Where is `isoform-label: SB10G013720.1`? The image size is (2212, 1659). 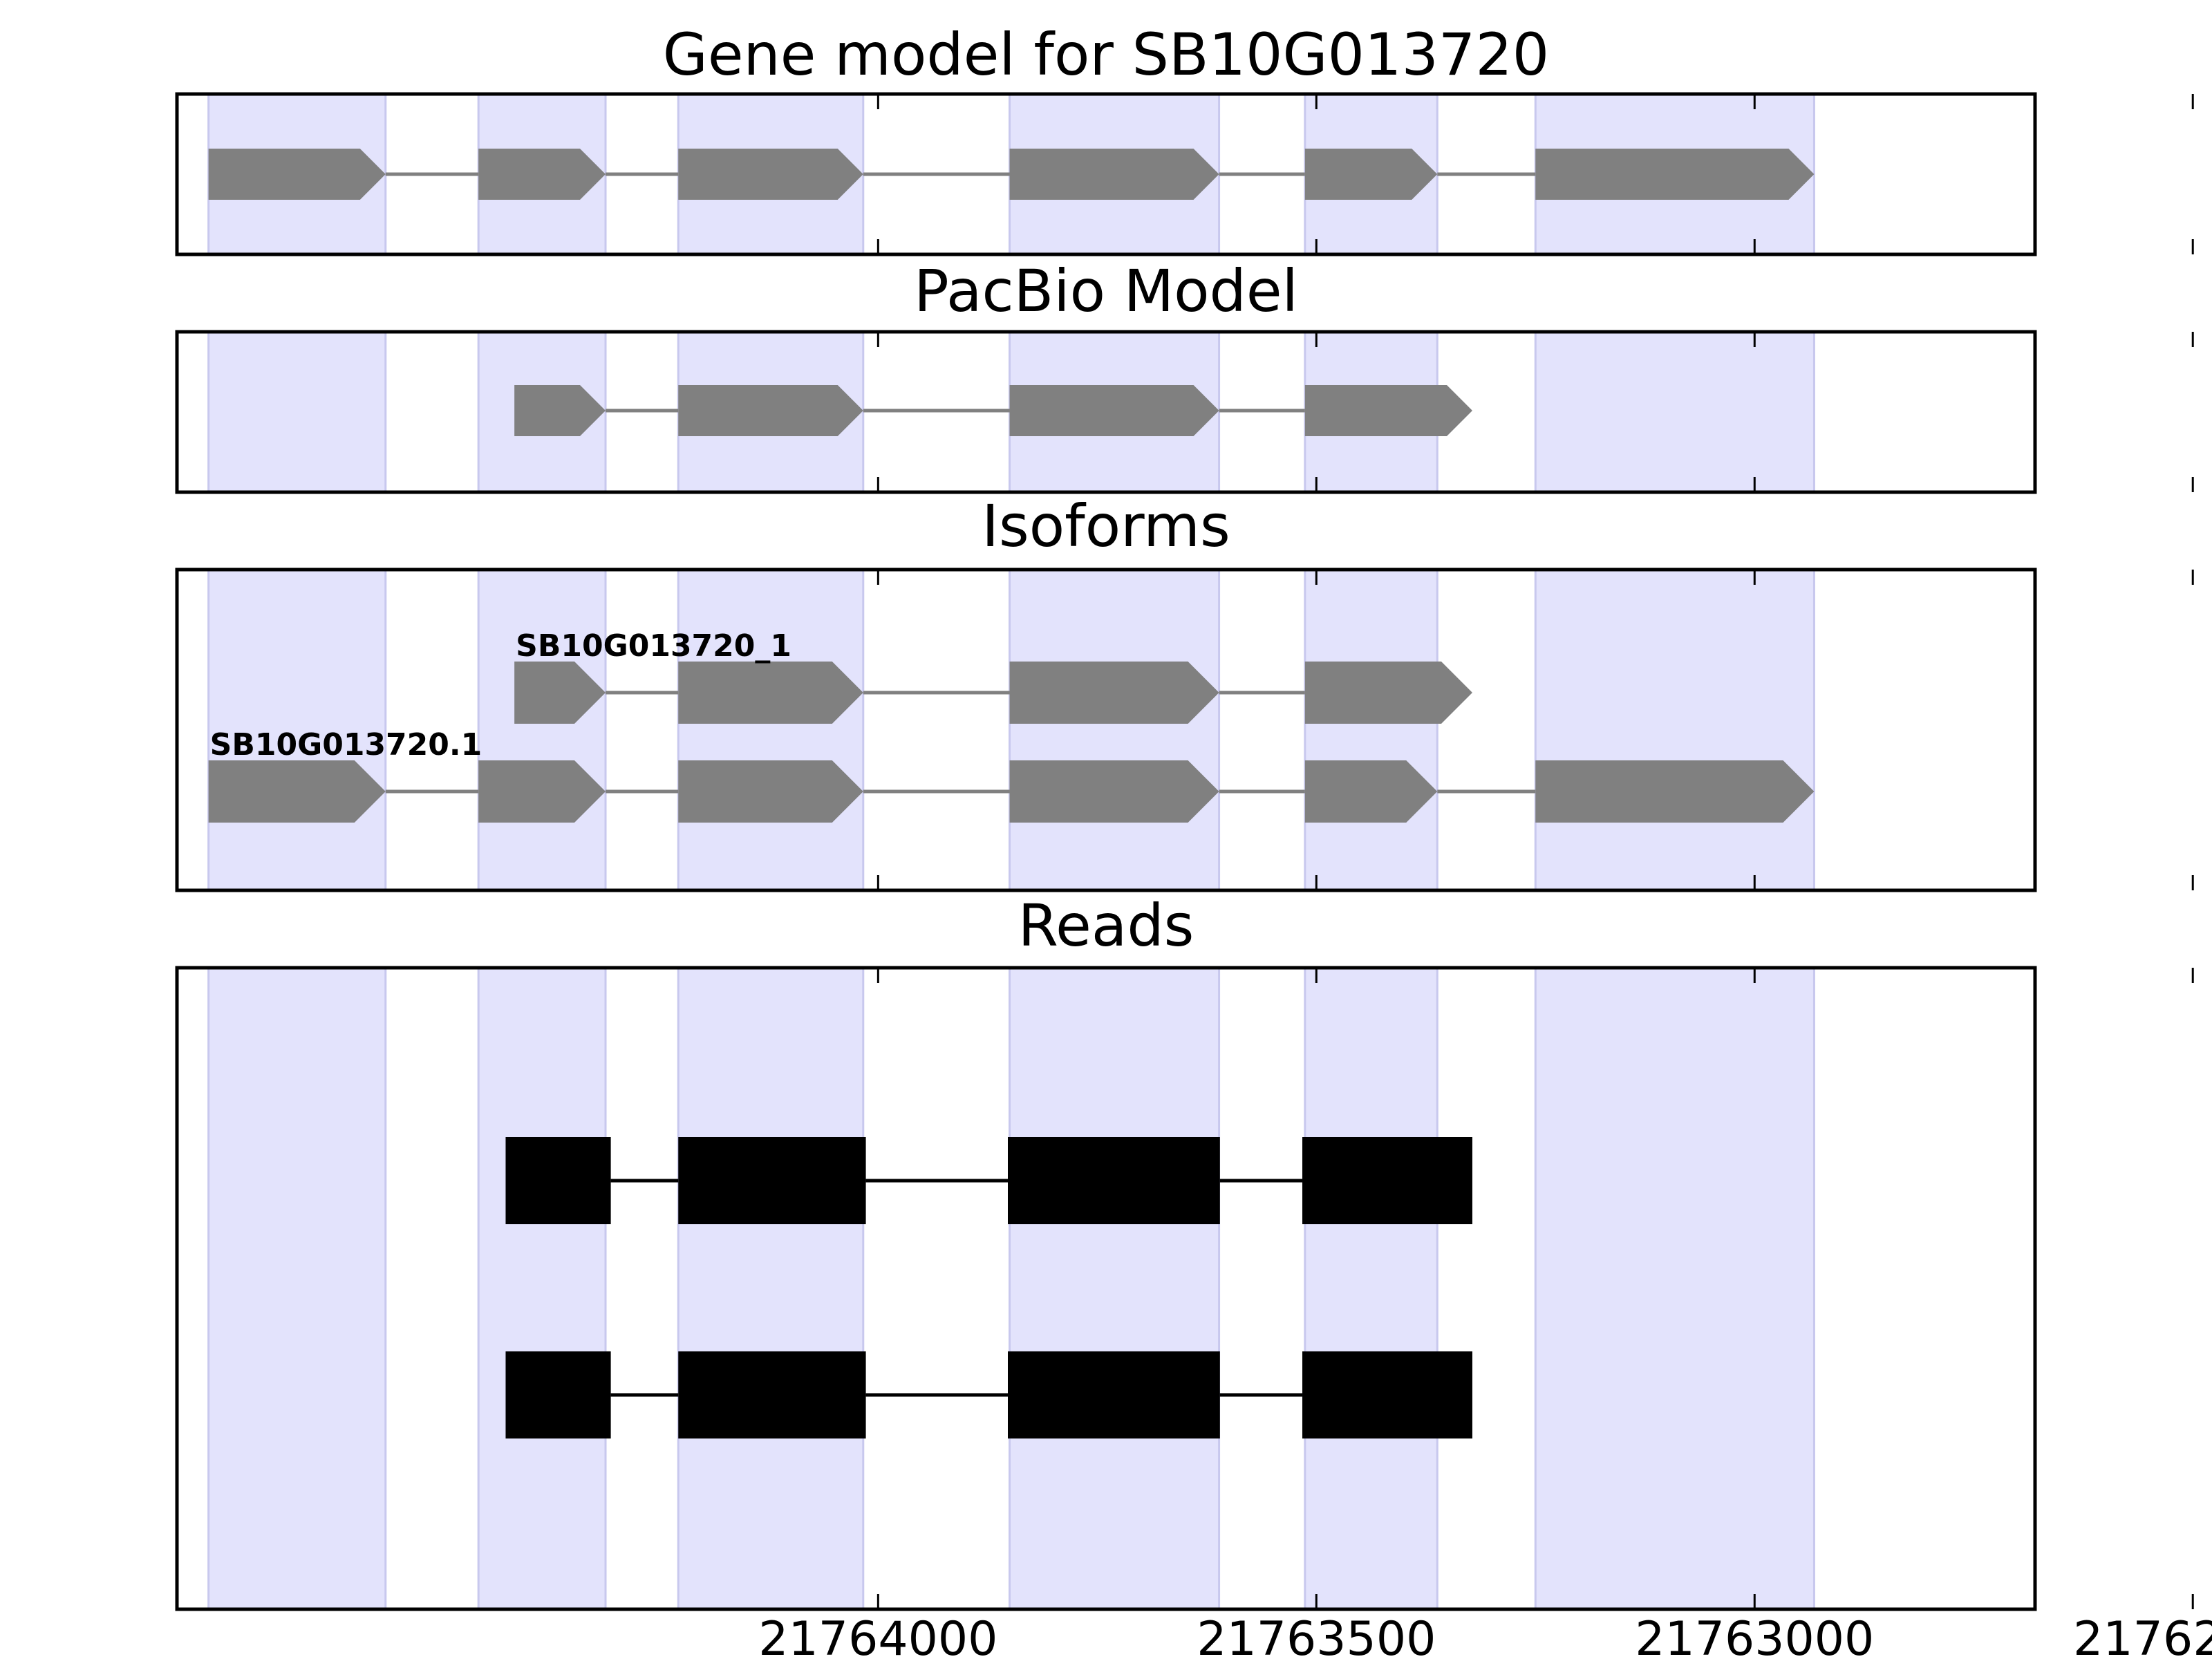
isoform-label: SB10G013720.1 is located at coordinates (346, 744).